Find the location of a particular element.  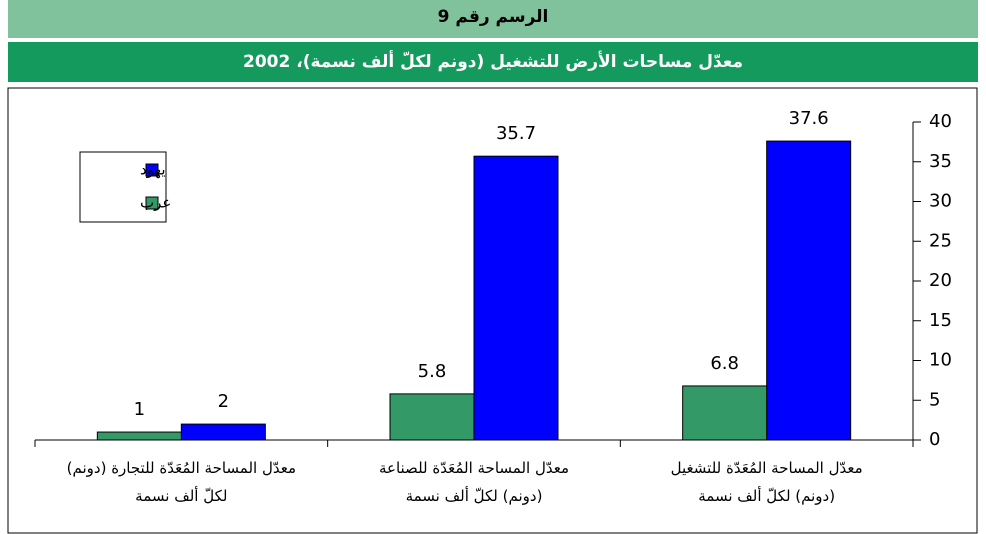

legend-label: عرب is located at coordinates (155, 203).